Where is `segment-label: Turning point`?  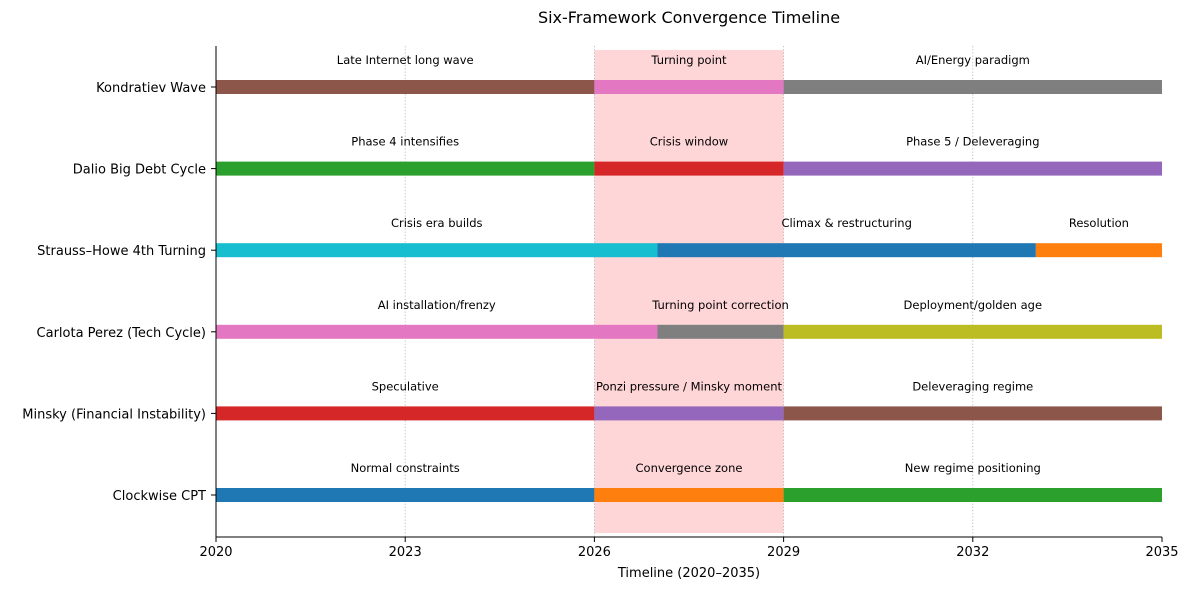
segment-label: Turning point is located at coordinates (688, 60).